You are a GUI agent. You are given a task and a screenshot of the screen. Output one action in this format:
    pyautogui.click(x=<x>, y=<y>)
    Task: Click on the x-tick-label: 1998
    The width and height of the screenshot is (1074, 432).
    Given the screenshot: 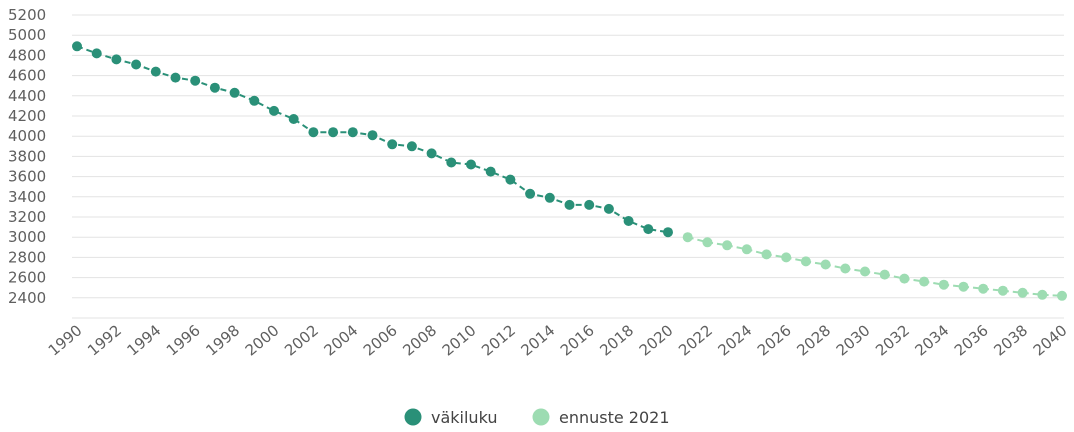 What is the action you would take?
    pyautogui.click(x=222, y=340)
    